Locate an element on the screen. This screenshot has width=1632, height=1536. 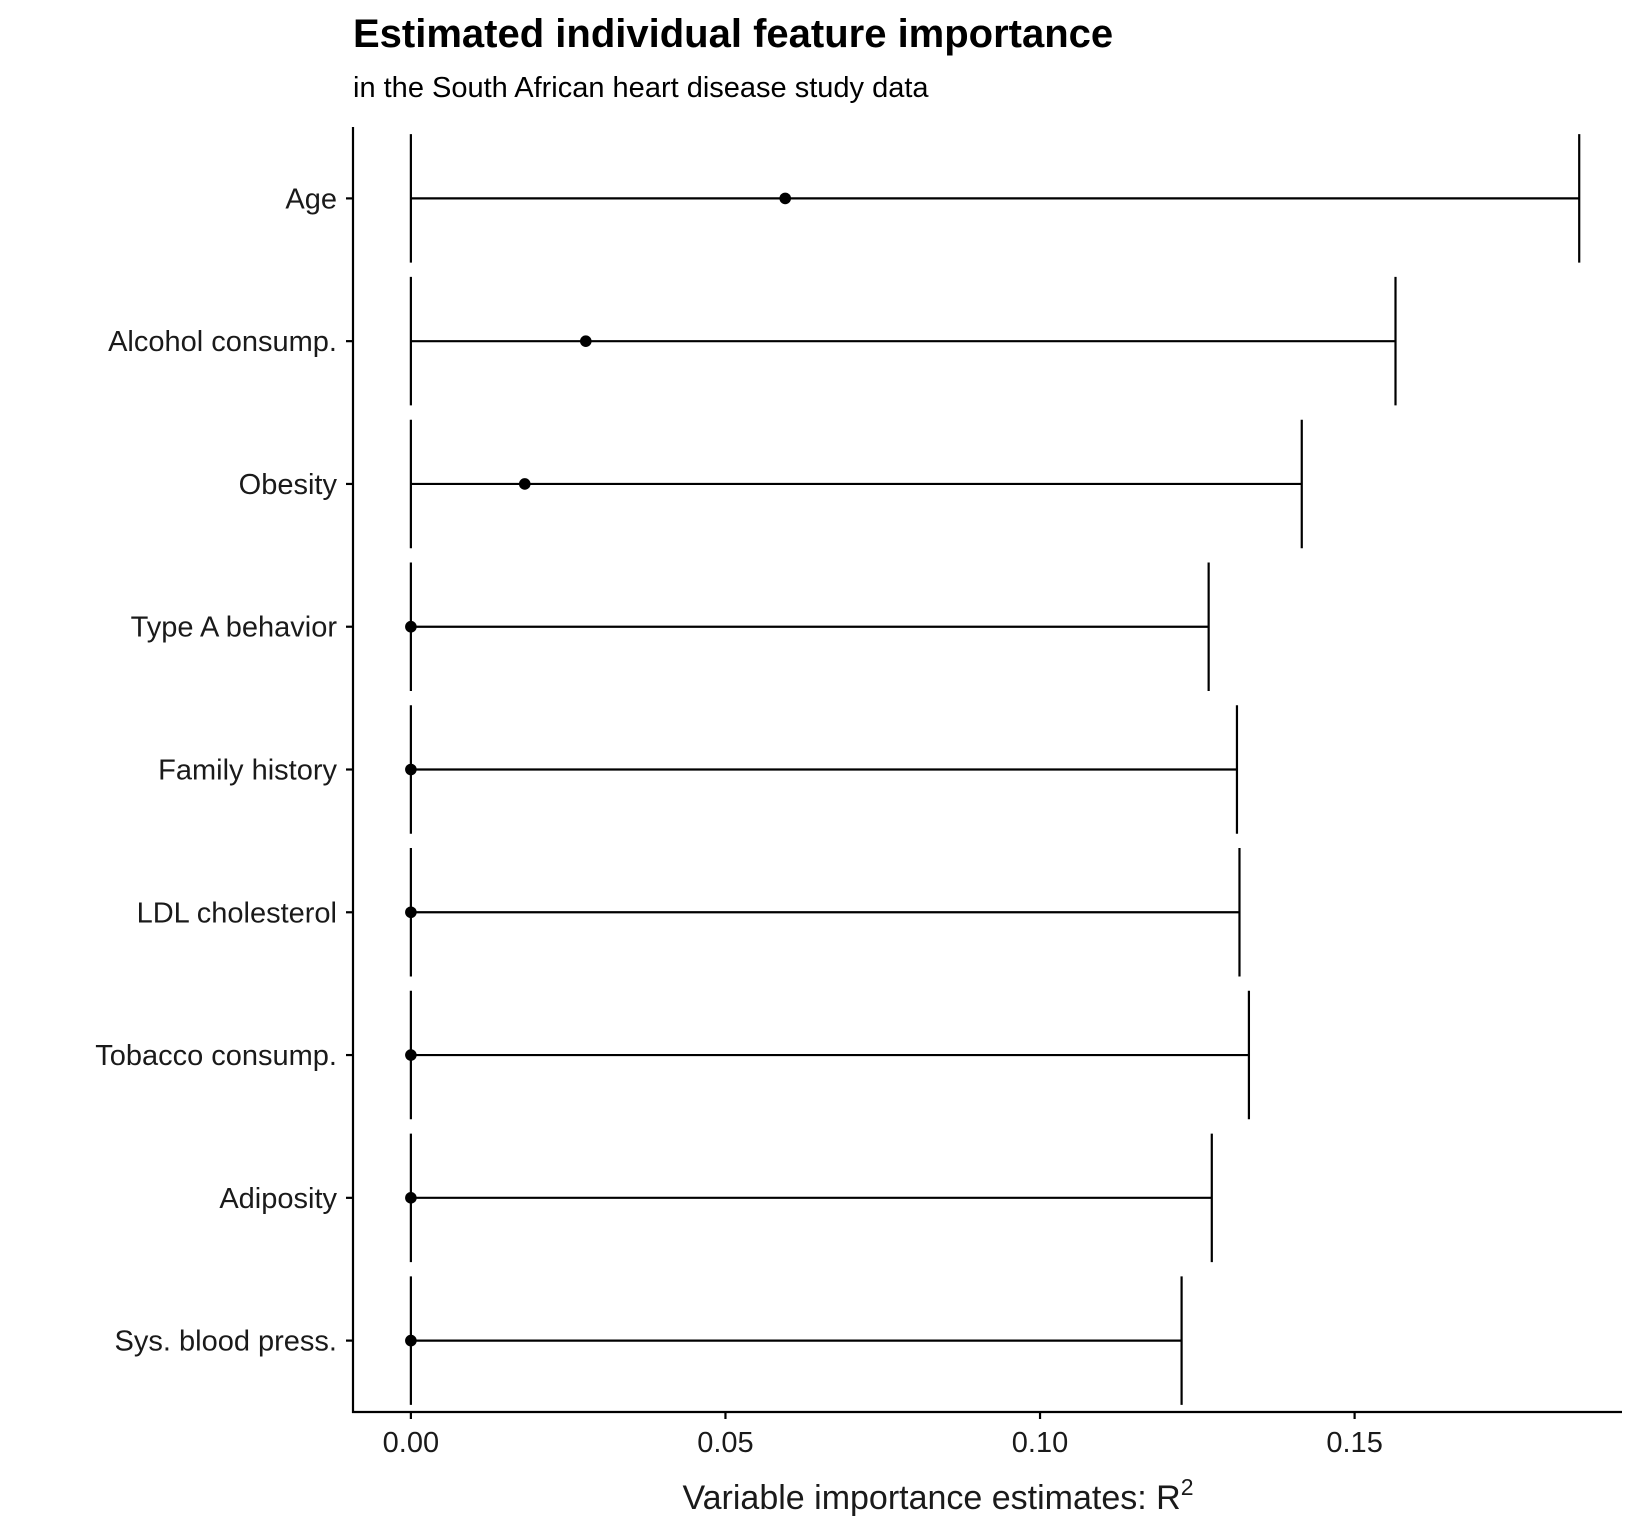
y-tick-label: Obesity is located at coordinates (288, 485).